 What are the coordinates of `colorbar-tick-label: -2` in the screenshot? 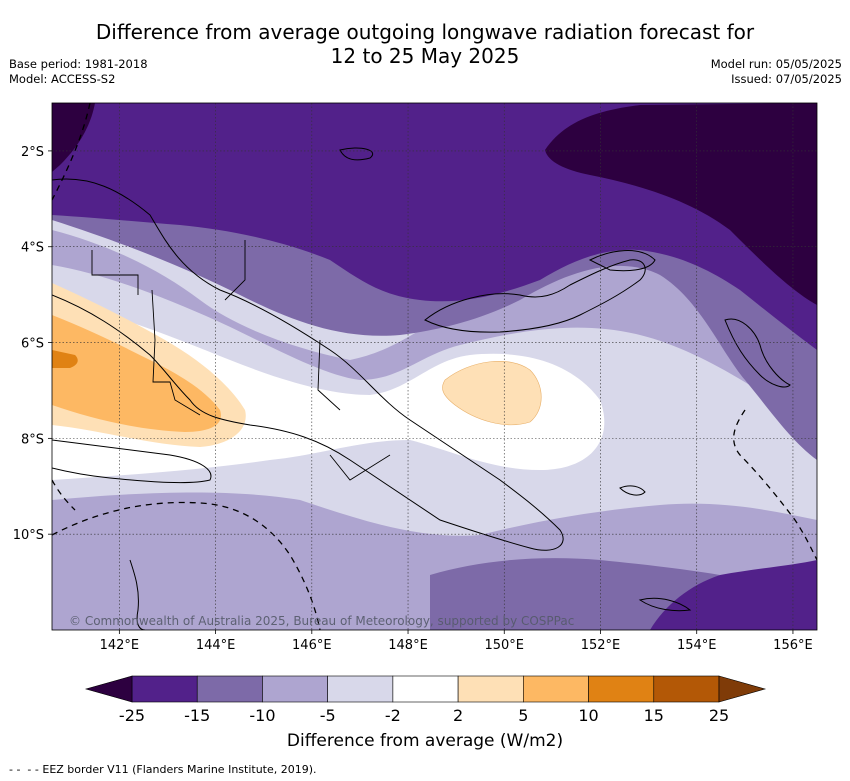 It's located at (393, 715).